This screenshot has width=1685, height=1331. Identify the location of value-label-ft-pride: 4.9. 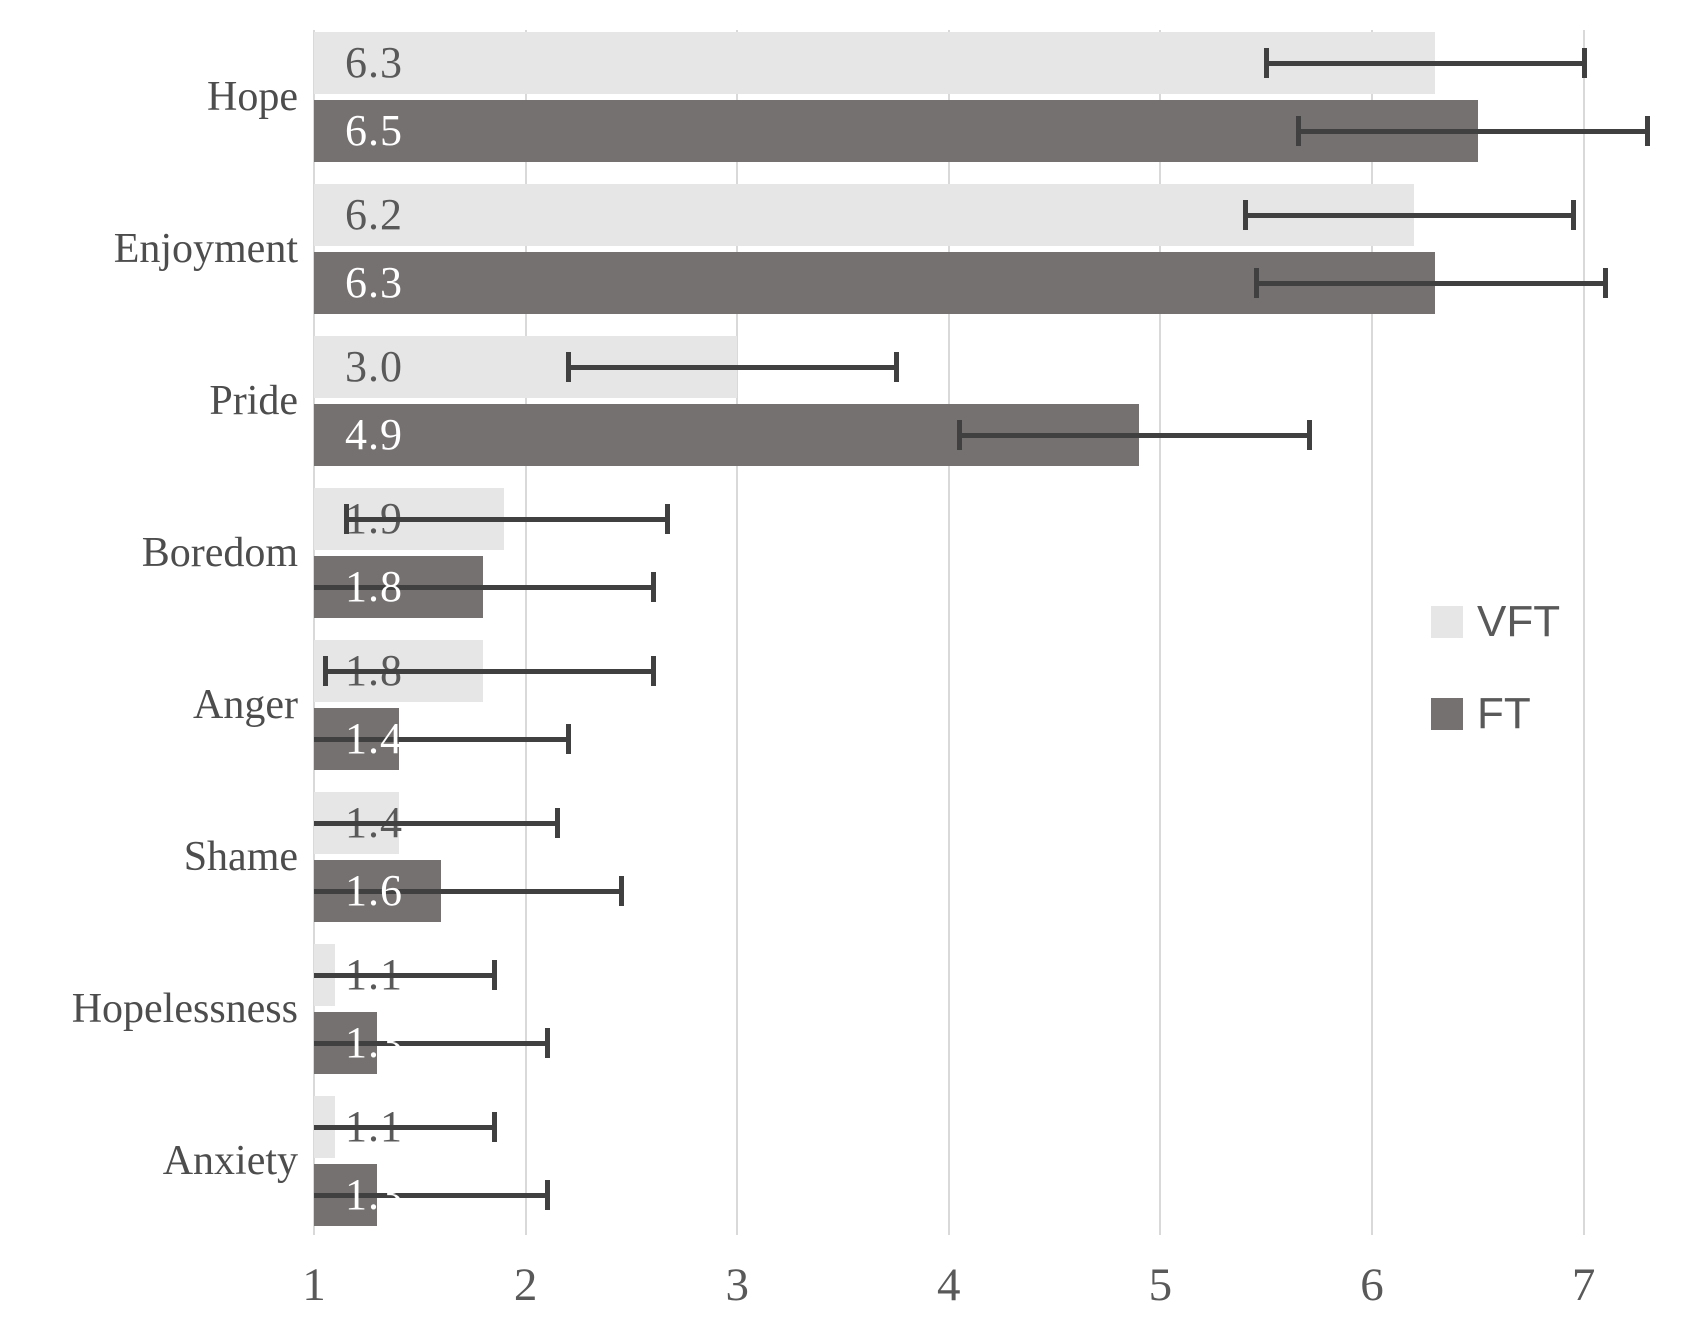
(374, 434).